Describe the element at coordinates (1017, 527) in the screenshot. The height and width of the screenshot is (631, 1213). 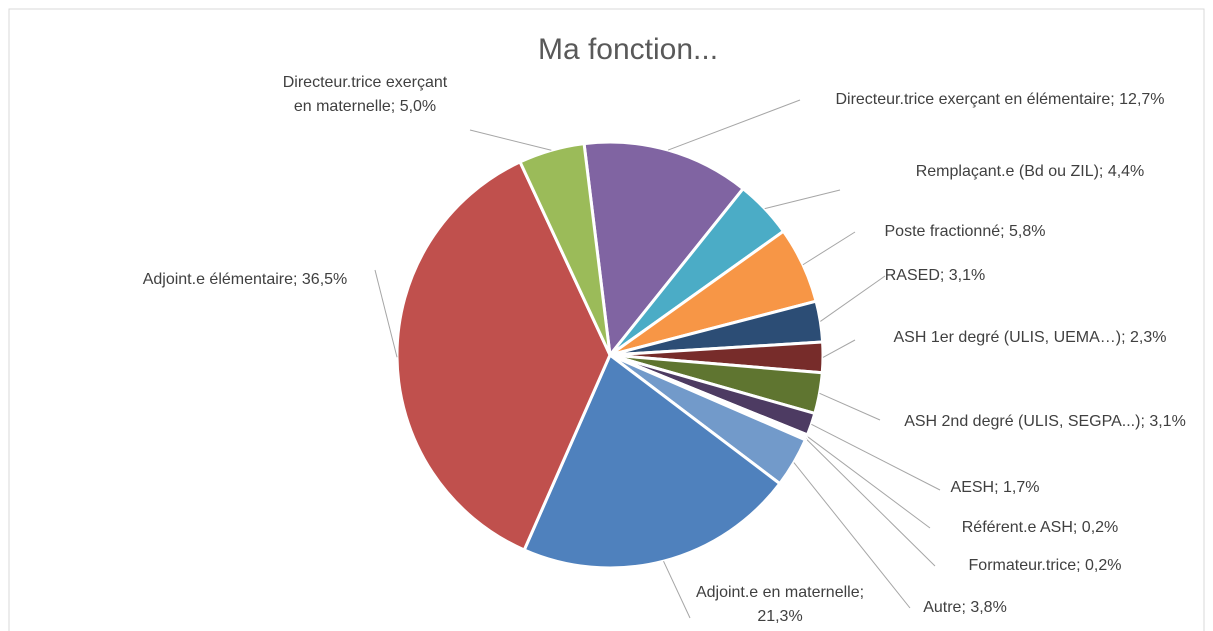
I see `category: Référent.e ASH` at that location.